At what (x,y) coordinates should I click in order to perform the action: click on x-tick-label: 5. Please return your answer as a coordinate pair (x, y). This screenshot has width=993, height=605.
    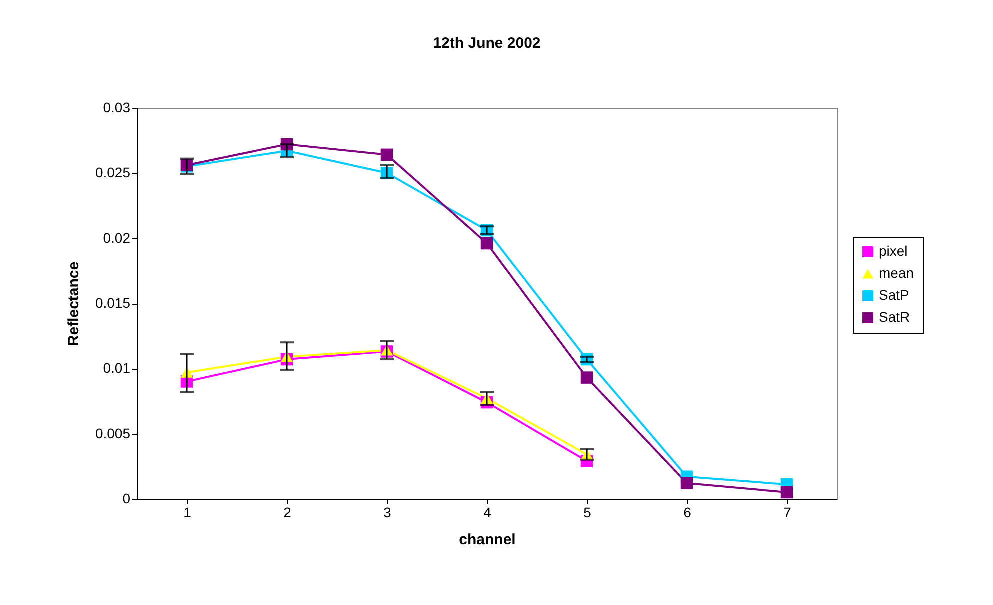
    Looking at the image, I should click on (588, 512).